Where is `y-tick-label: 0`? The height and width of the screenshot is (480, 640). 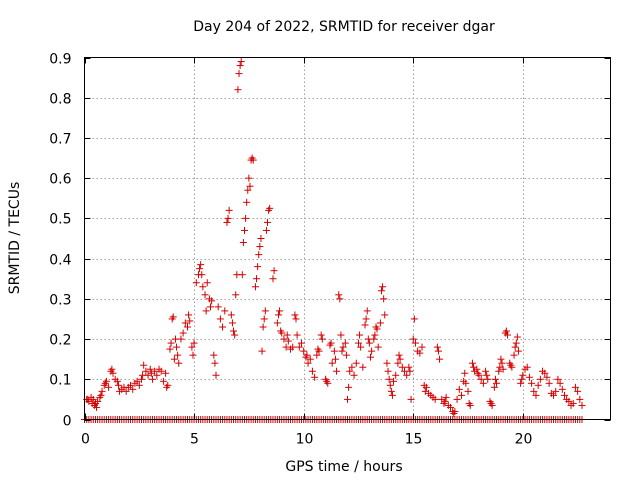 y-tick-label: 0 is located at coordinates (67, 422).